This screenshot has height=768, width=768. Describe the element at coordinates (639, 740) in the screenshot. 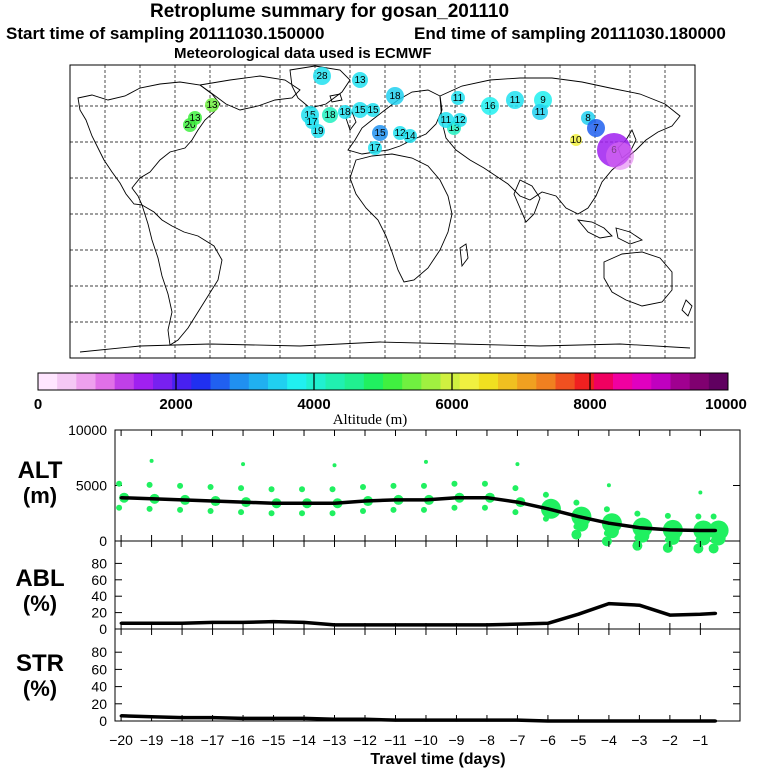

I see `x-tick-label: −3` at that location.